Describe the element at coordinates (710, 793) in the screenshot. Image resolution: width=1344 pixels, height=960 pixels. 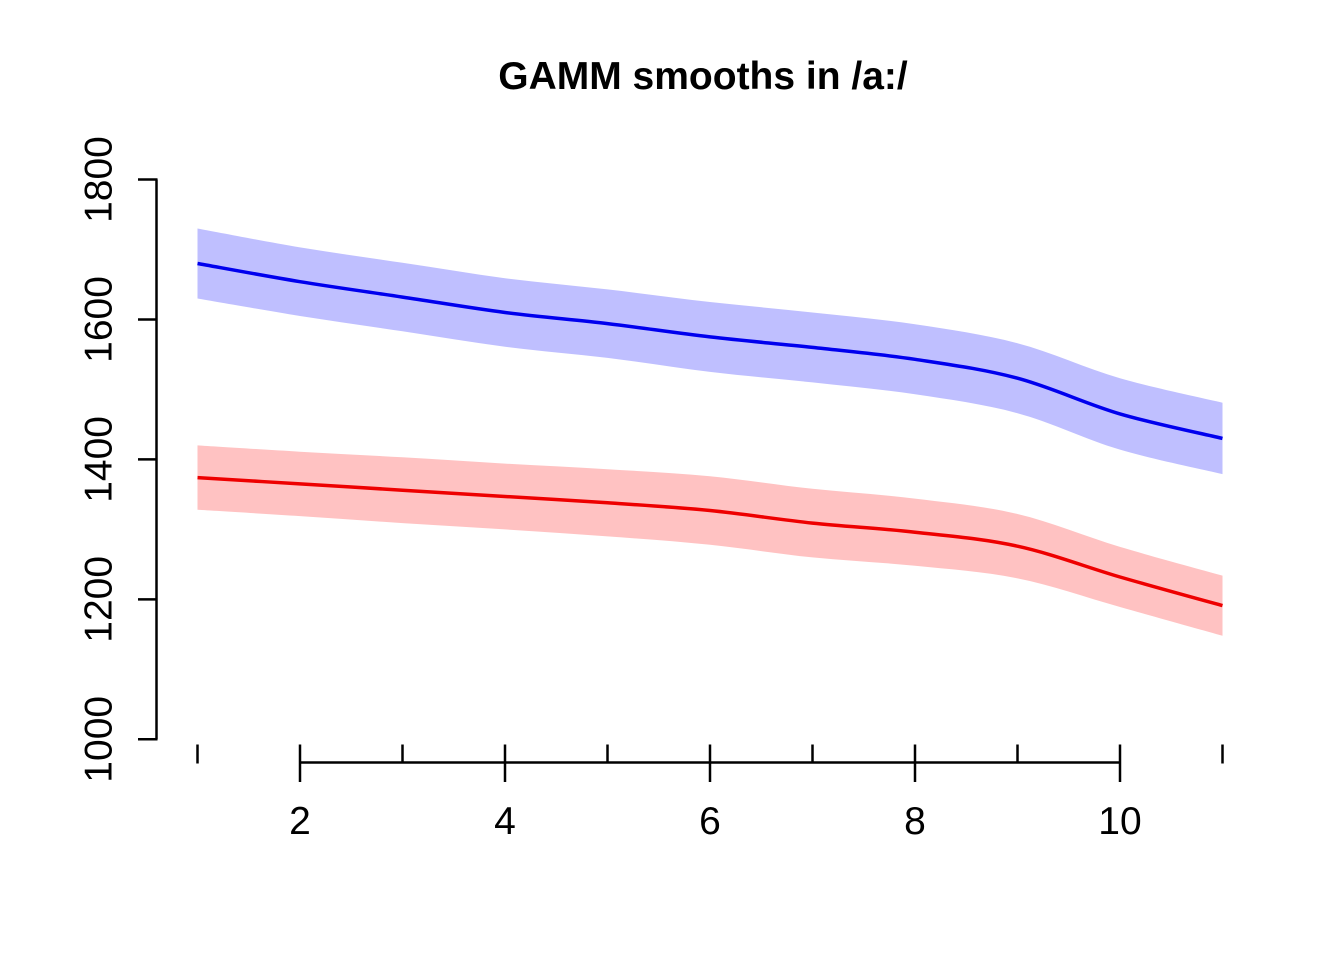
I see `x-axis: 2 4 6 8 10` at that location.